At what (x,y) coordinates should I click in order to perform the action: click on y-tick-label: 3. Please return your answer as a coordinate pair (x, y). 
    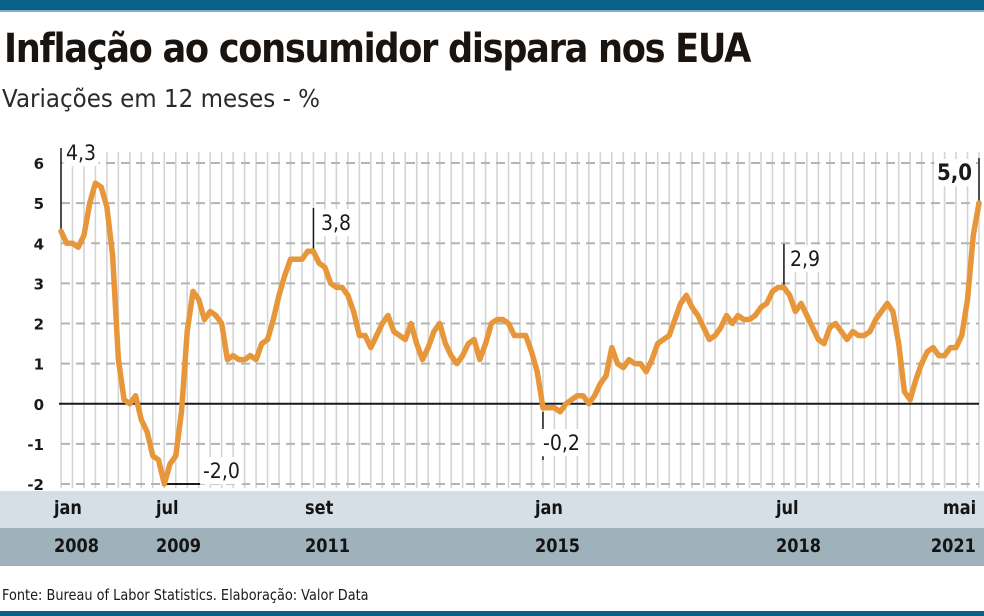
    Looking at the image, I should click on (39, 284).